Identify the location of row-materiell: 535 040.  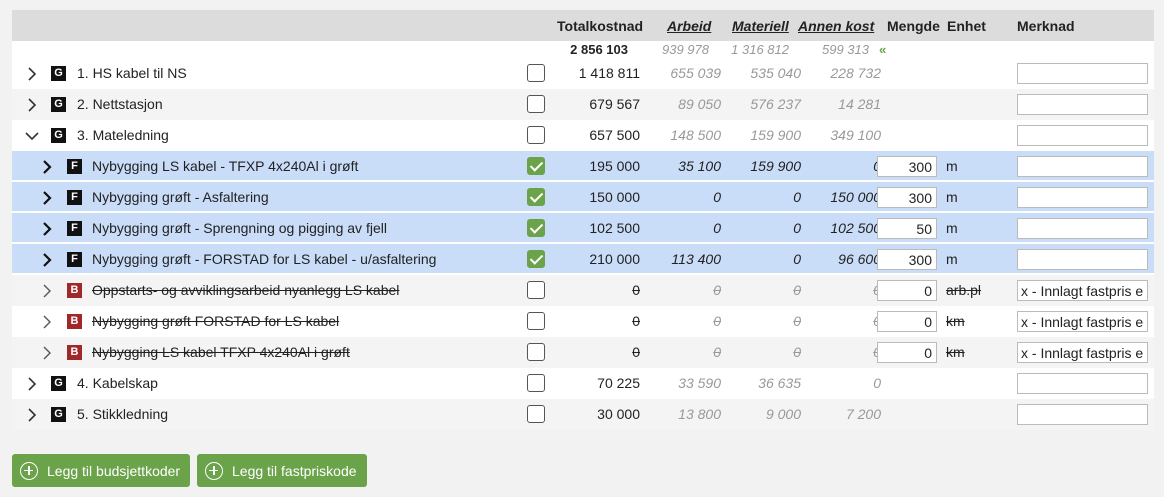
(775, 73).